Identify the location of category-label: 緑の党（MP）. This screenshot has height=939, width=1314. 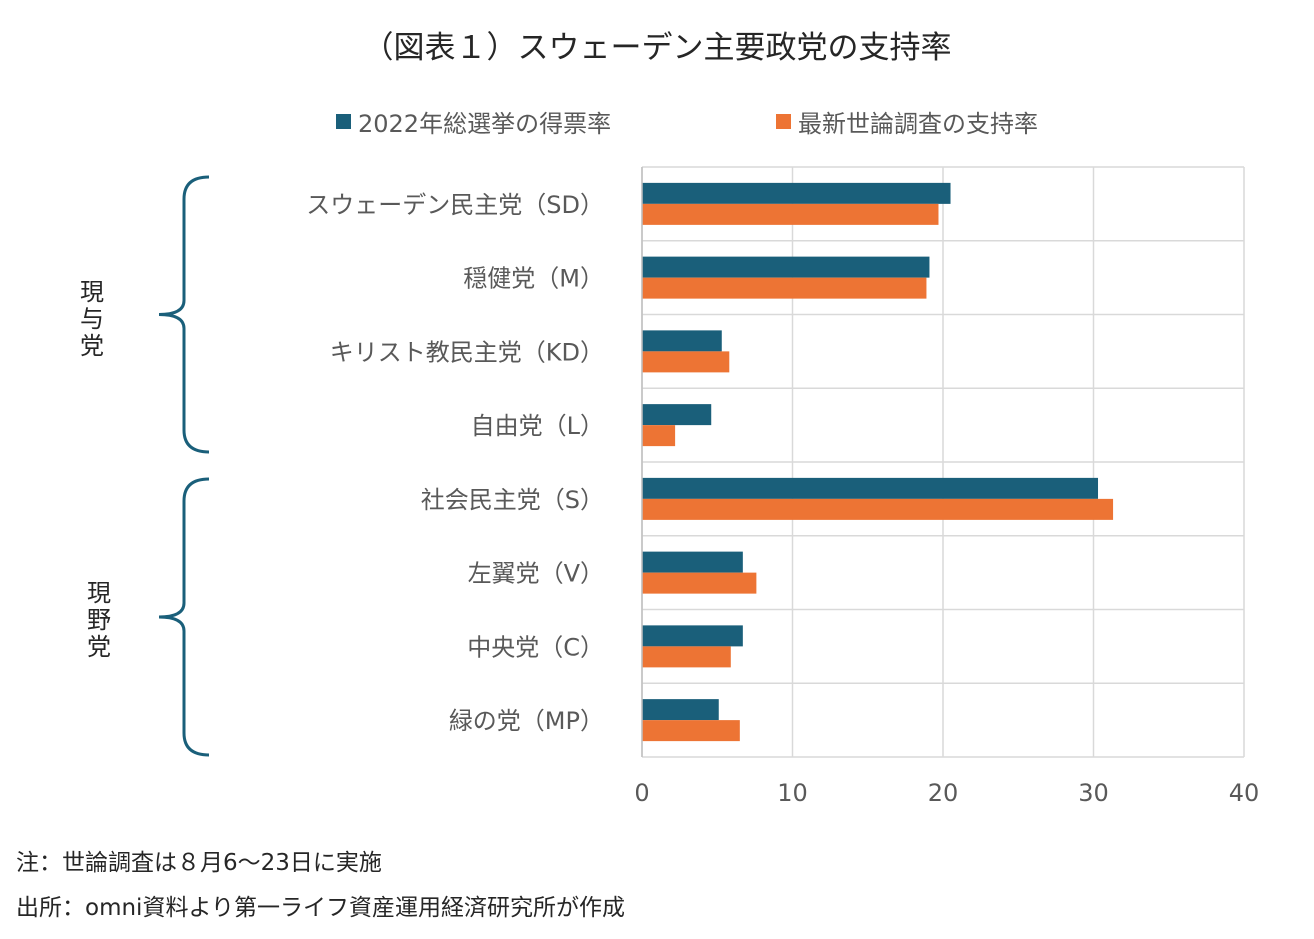
(526, 721).